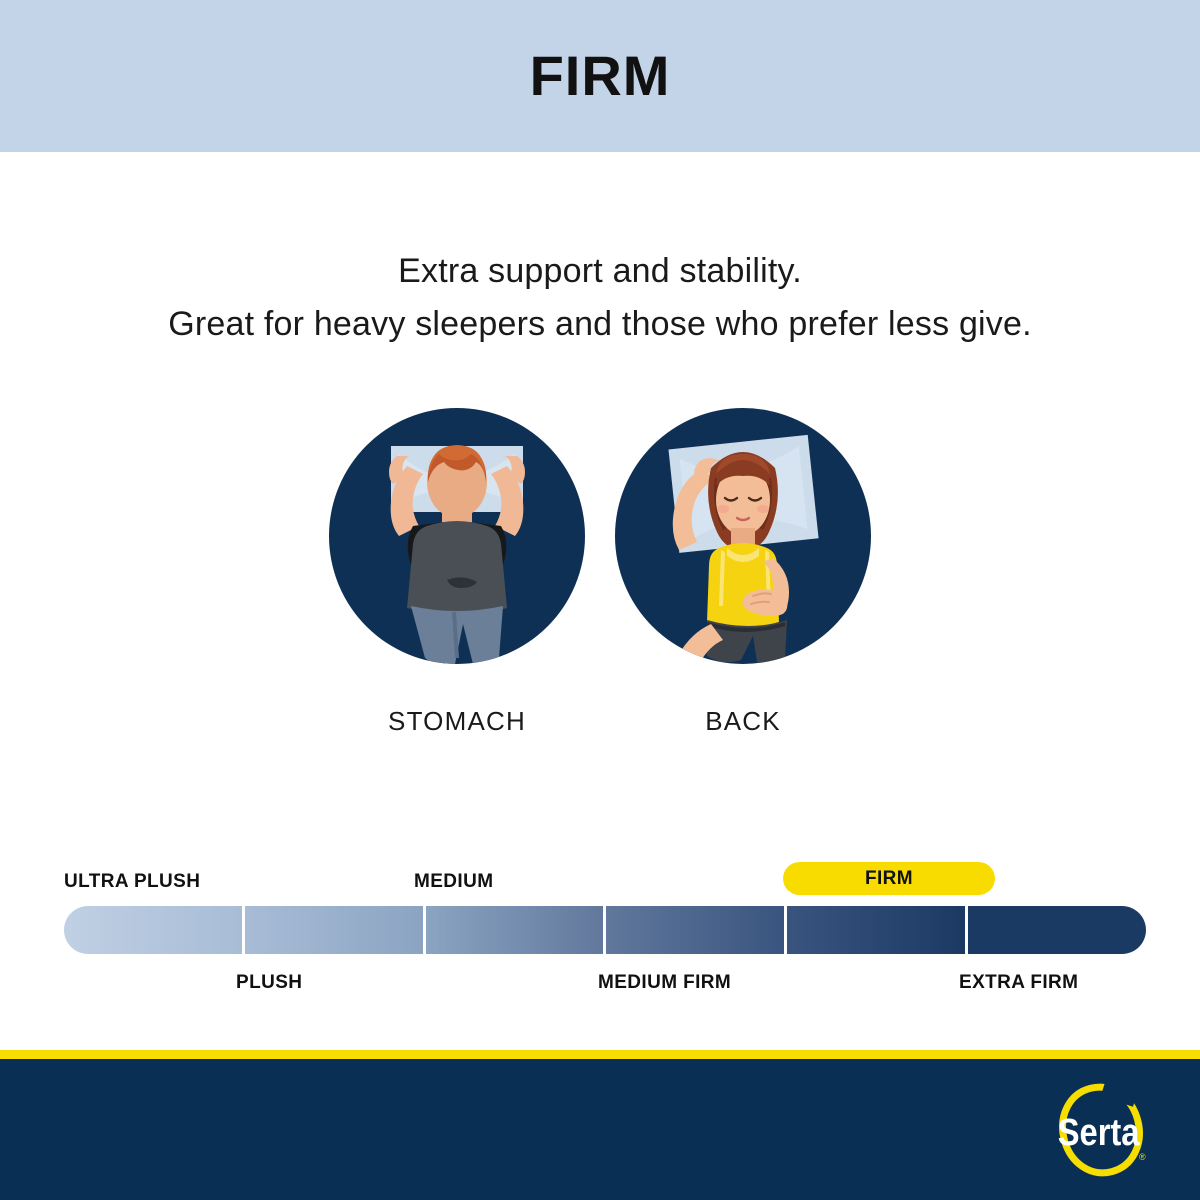  Describe the element at coordinates (665, 982) in the screenshot. I see `firmness-label-medium-firm: MEDIUM FIRM` at that location.